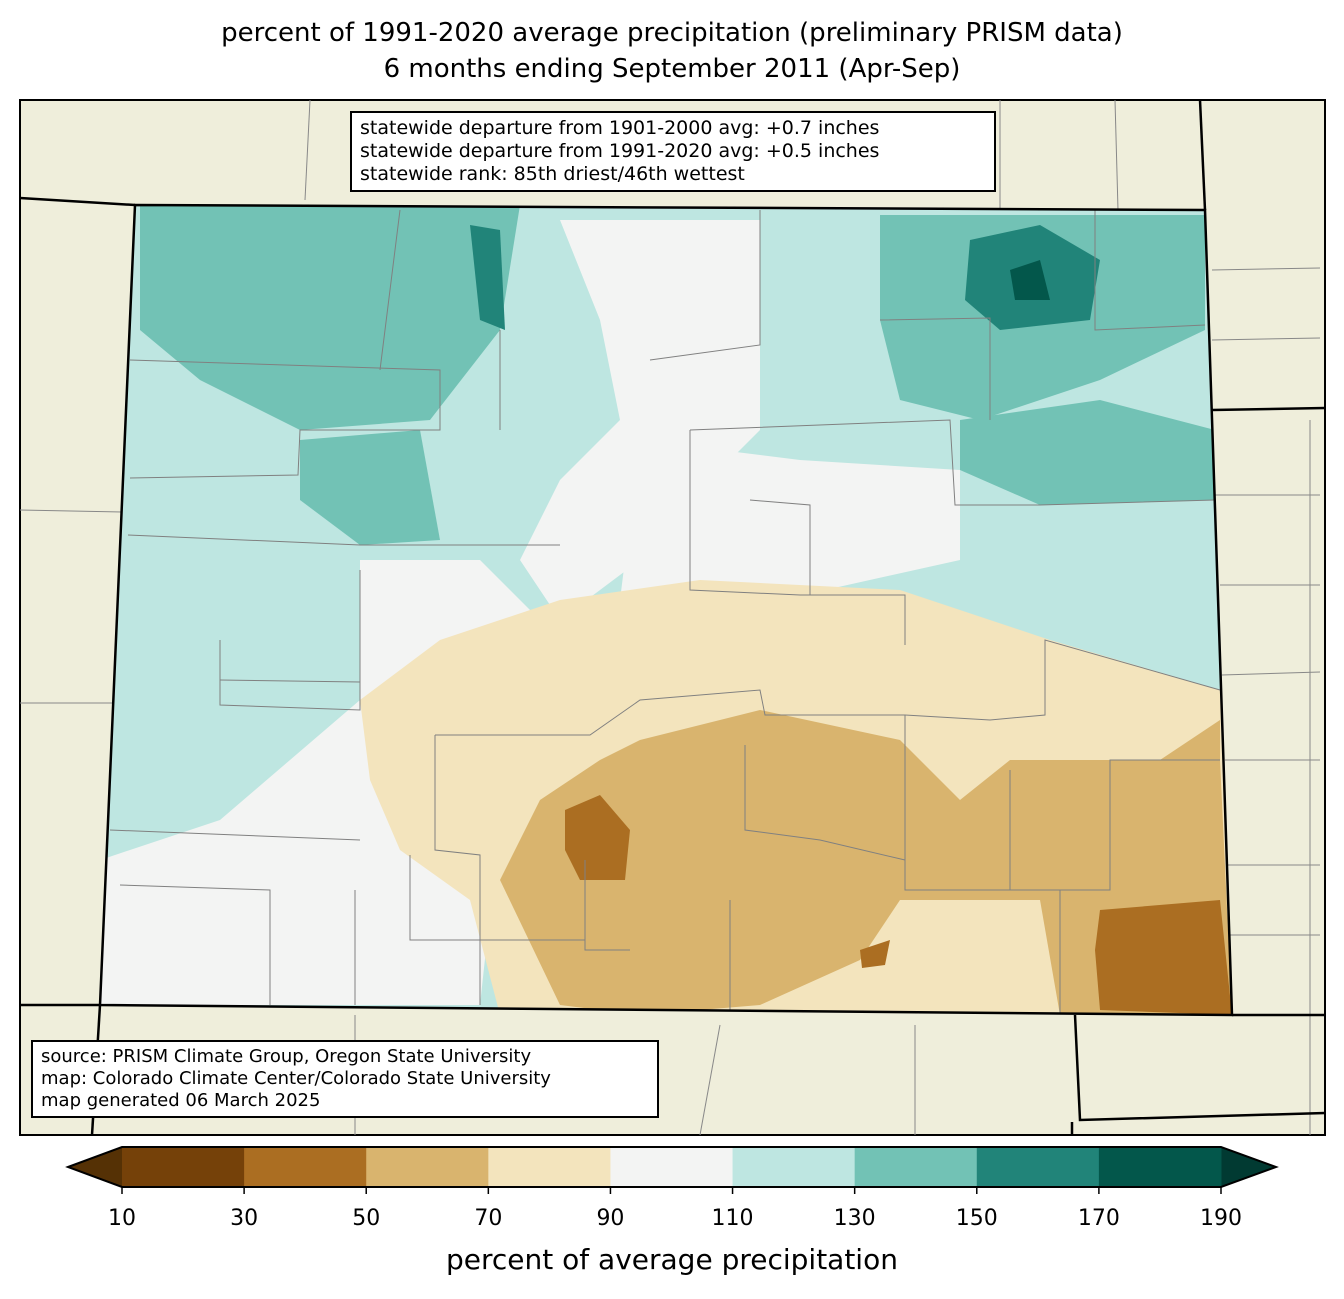  I want to click on colorbar, so click(672, 1170).